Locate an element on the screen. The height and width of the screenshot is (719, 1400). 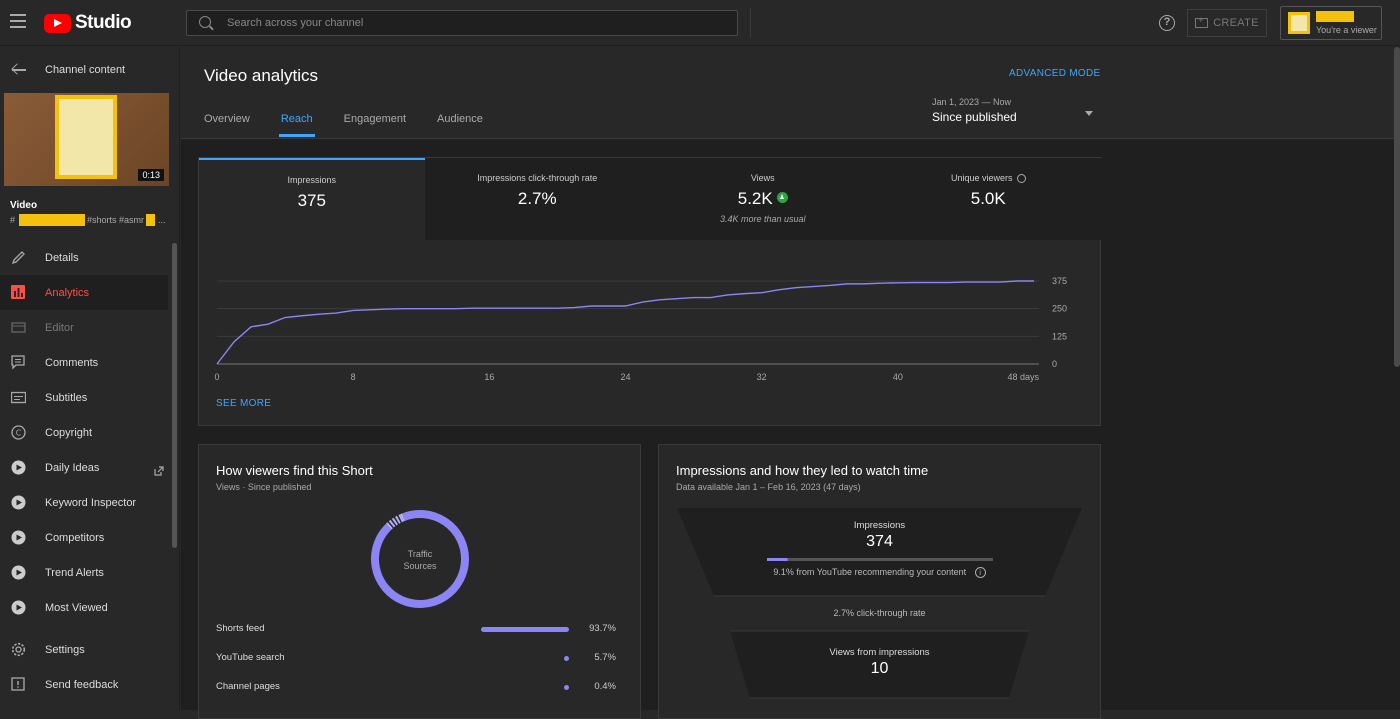
kpi-unique-viewers: Unique viewers 5.0K is located at coordinates (989, 199).